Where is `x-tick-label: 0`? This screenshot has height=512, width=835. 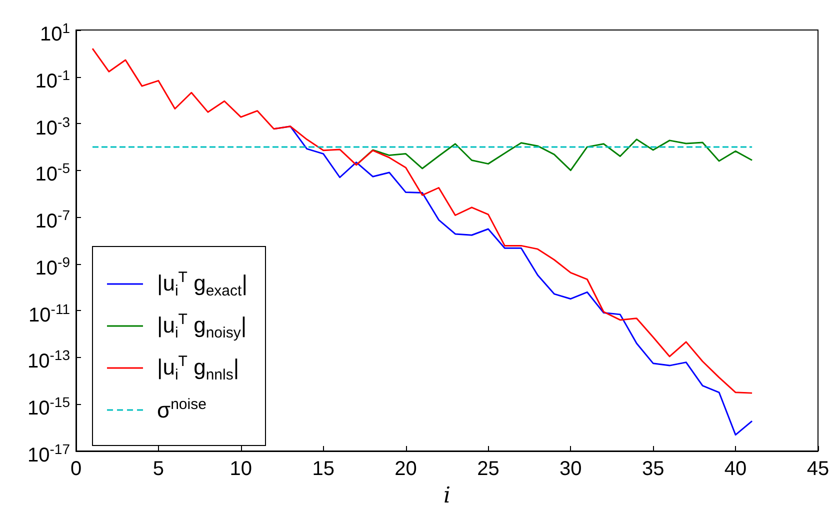
x-tick-label: 0 is located at coordinates (76, 469).